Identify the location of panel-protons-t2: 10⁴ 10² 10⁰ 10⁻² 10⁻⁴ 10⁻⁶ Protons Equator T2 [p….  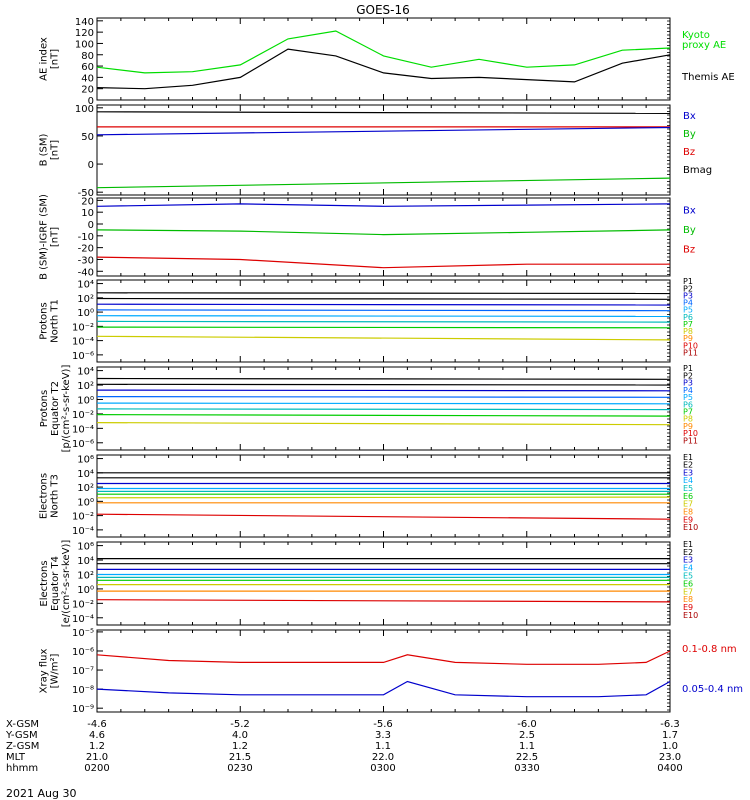
(368, 408).